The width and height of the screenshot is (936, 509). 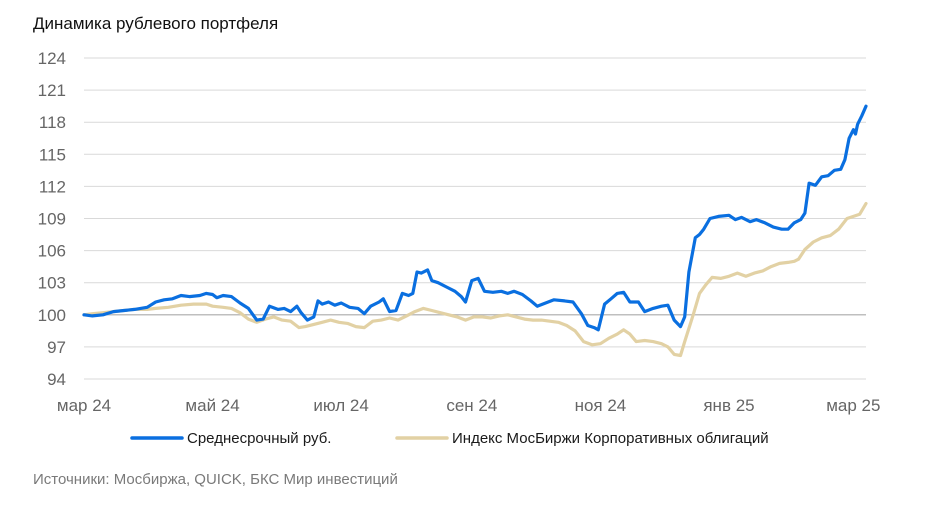 I want to click on y-tick-label: 97, so click(x=56, y=347).